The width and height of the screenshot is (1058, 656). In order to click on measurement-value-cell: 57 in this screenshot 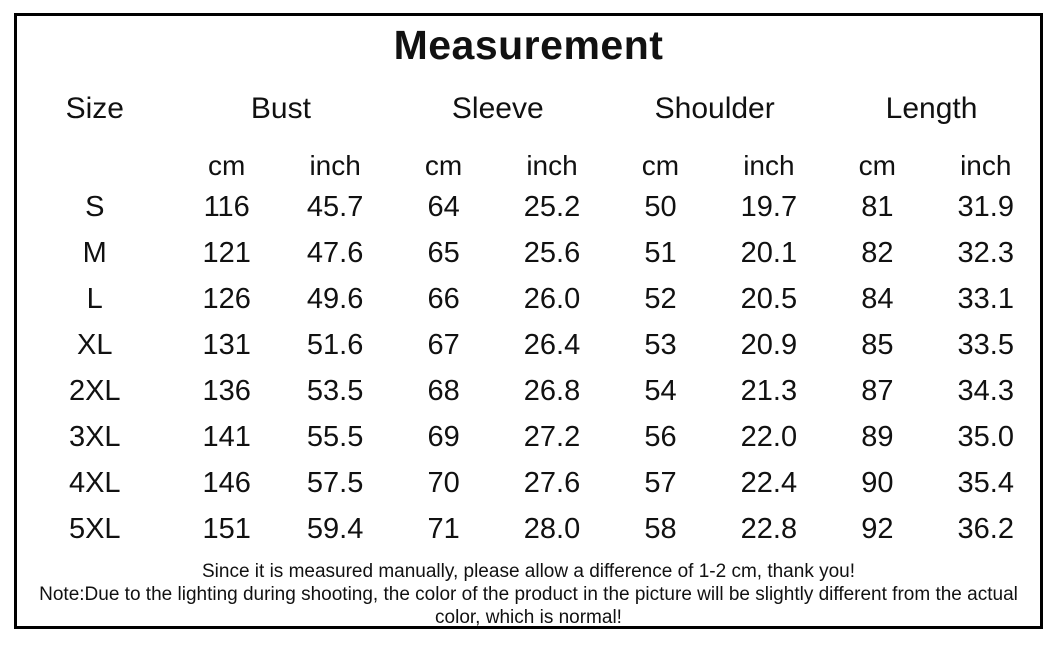, I will do `click(660, 482)`.